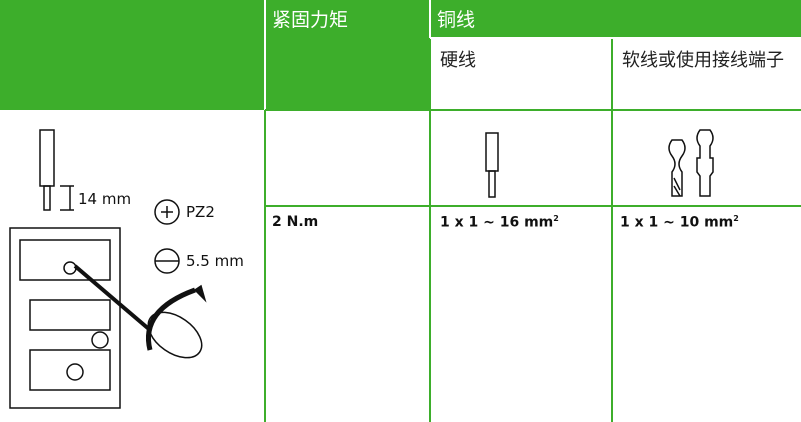 The image size is (801, 422). What do you see at coordinates (200, 212) in the screenshot?
I see `screwdriver-pz: PZ2` at bounding box center [200, 212].